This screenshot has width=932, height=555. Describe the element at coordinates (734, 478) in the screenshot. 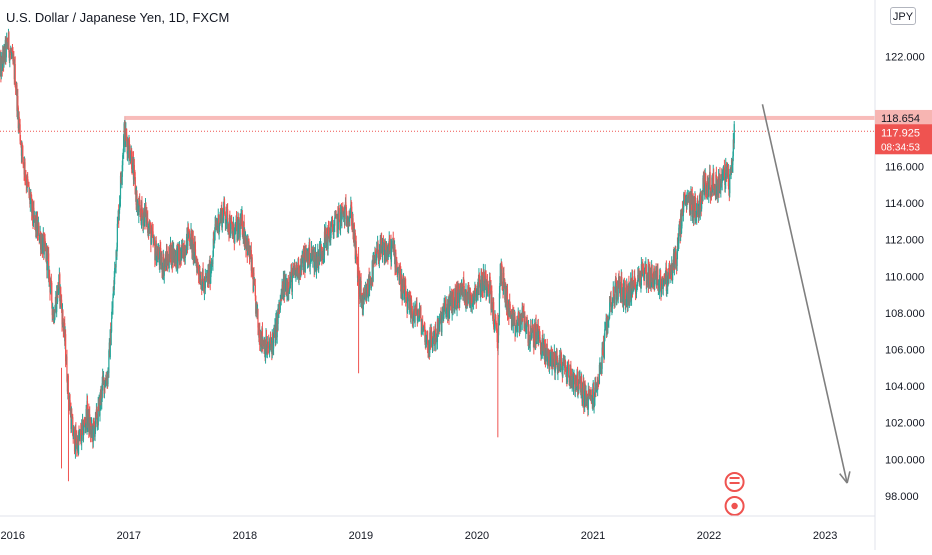

I see `us-flag-stripe-icon` at that location.